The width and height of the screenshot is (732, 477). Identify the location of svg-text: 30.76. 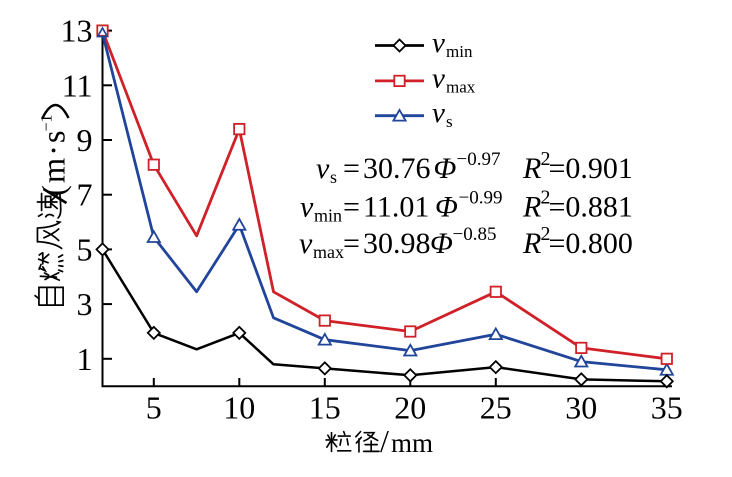
(397, 168).